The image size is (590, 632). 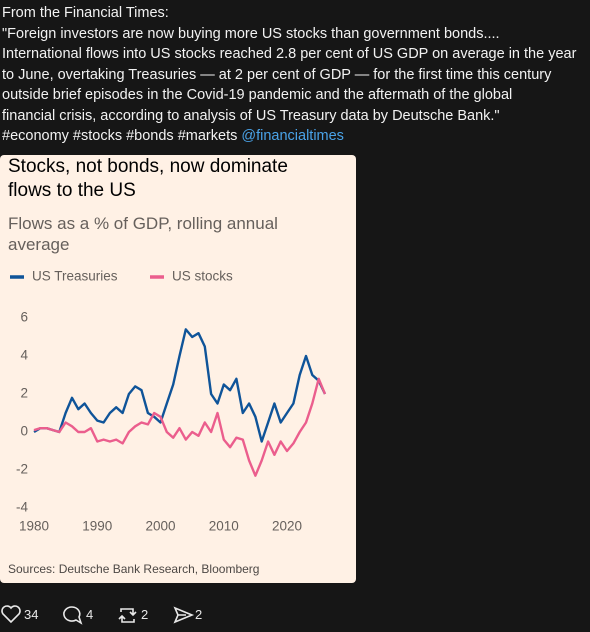 What do you see at coordinates (287, 526) in the screenshot?
I see `x-tick-label: 2020` at bounding box center [287, 526].